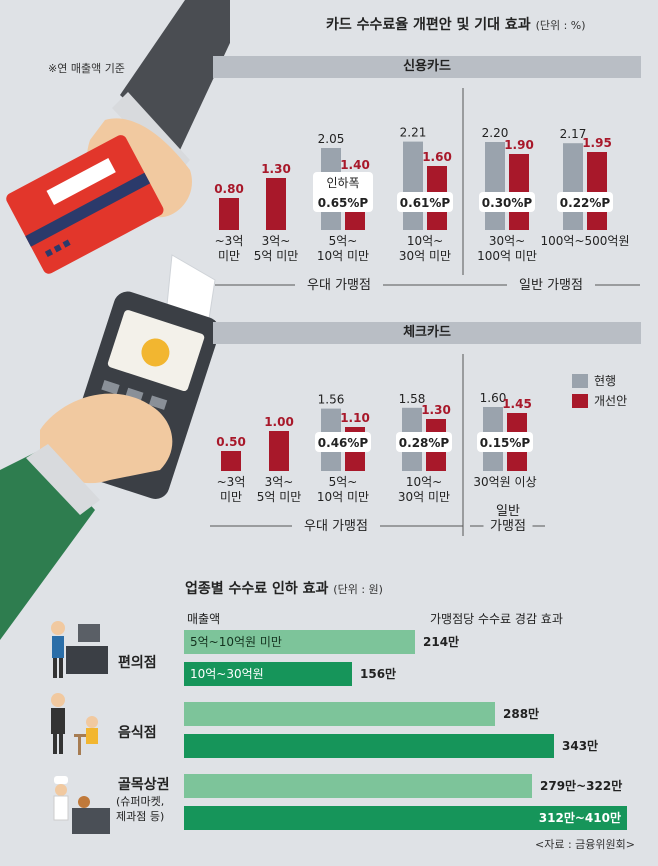  I want to click on value-label-improved: 0.80, so click(229, 189).